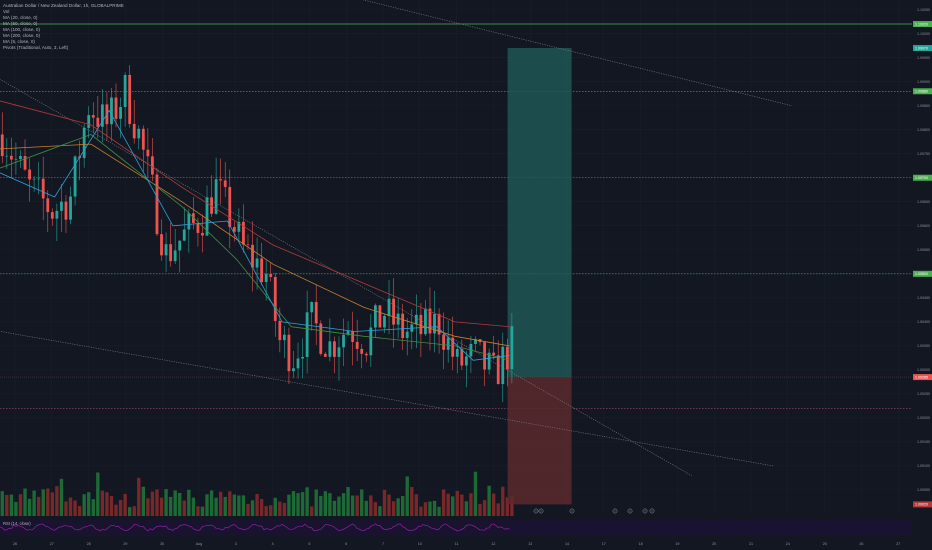 This screenshot has width=932, height=550. I want to click on position-stop-zone, so click(539, 441).